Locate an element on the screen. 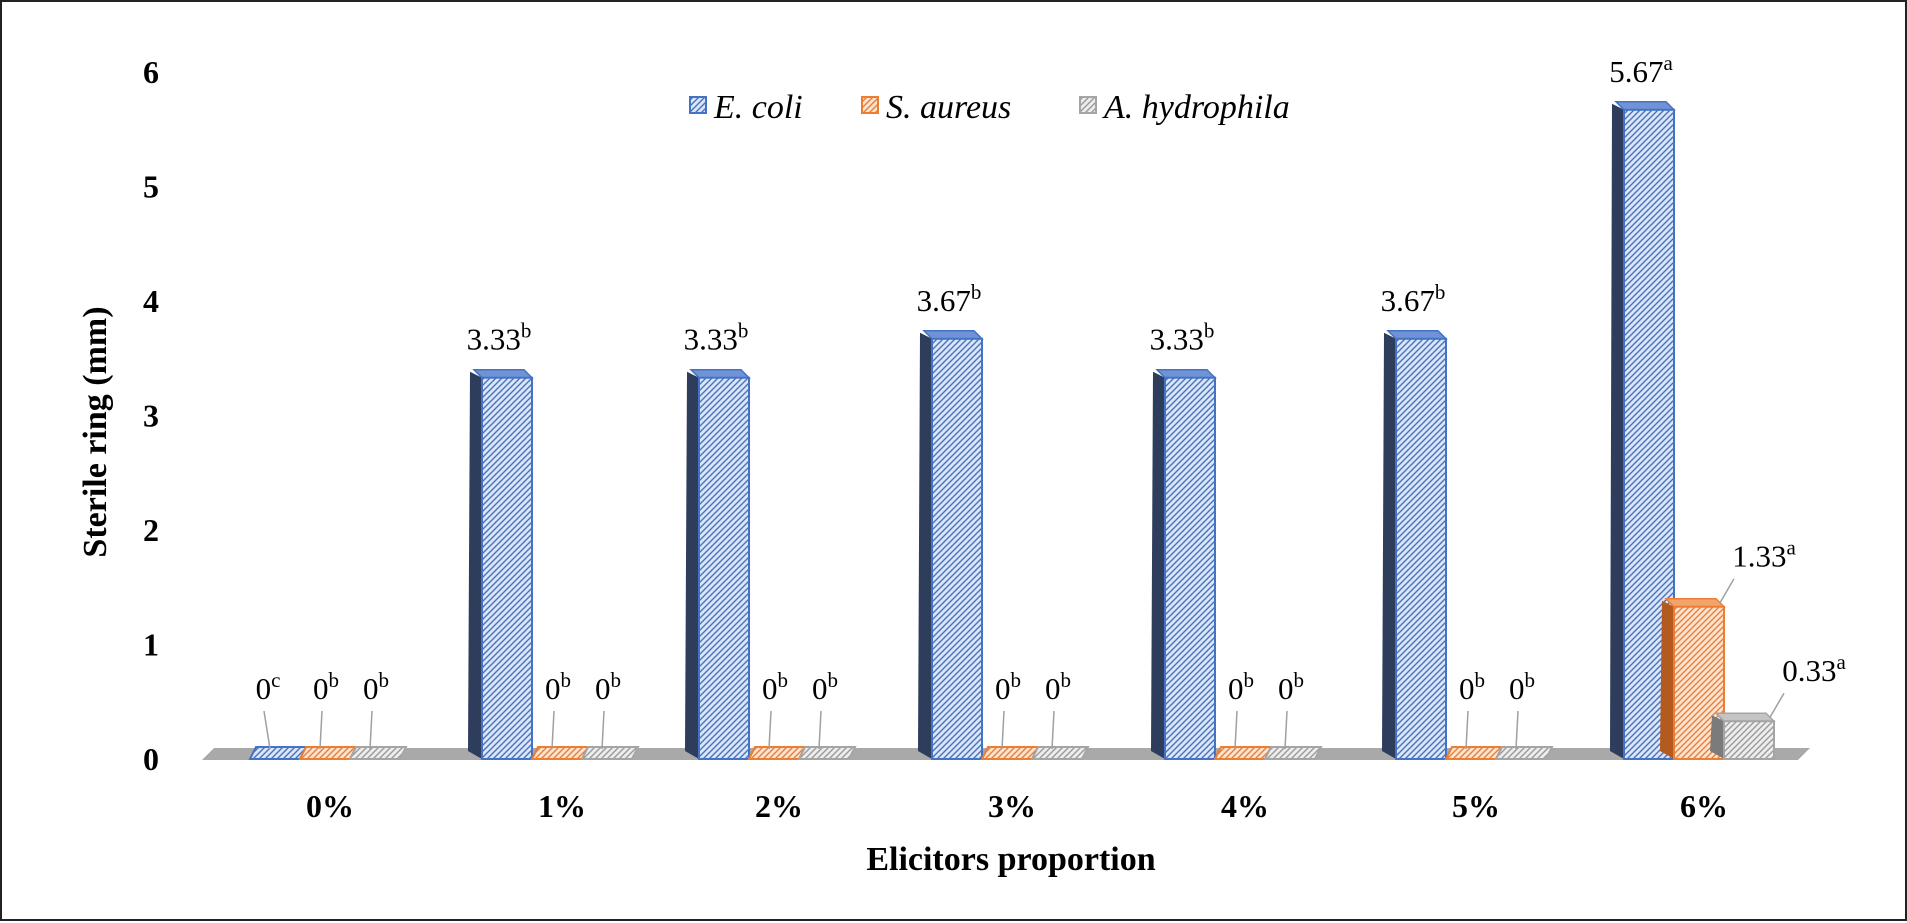 The height and width of the screenshot is (923, 1907). x-tick-label: 5% is located at coordinates (1476, 806).